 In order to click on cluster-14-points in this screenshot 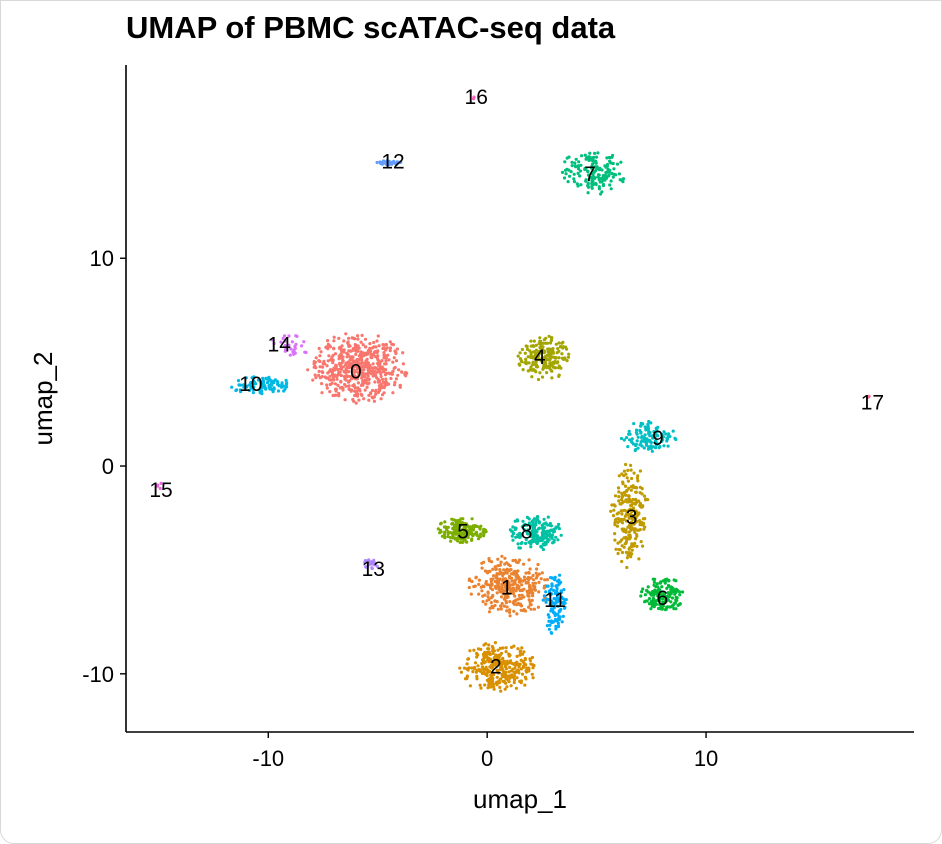, I will do `click(289, 345)`.